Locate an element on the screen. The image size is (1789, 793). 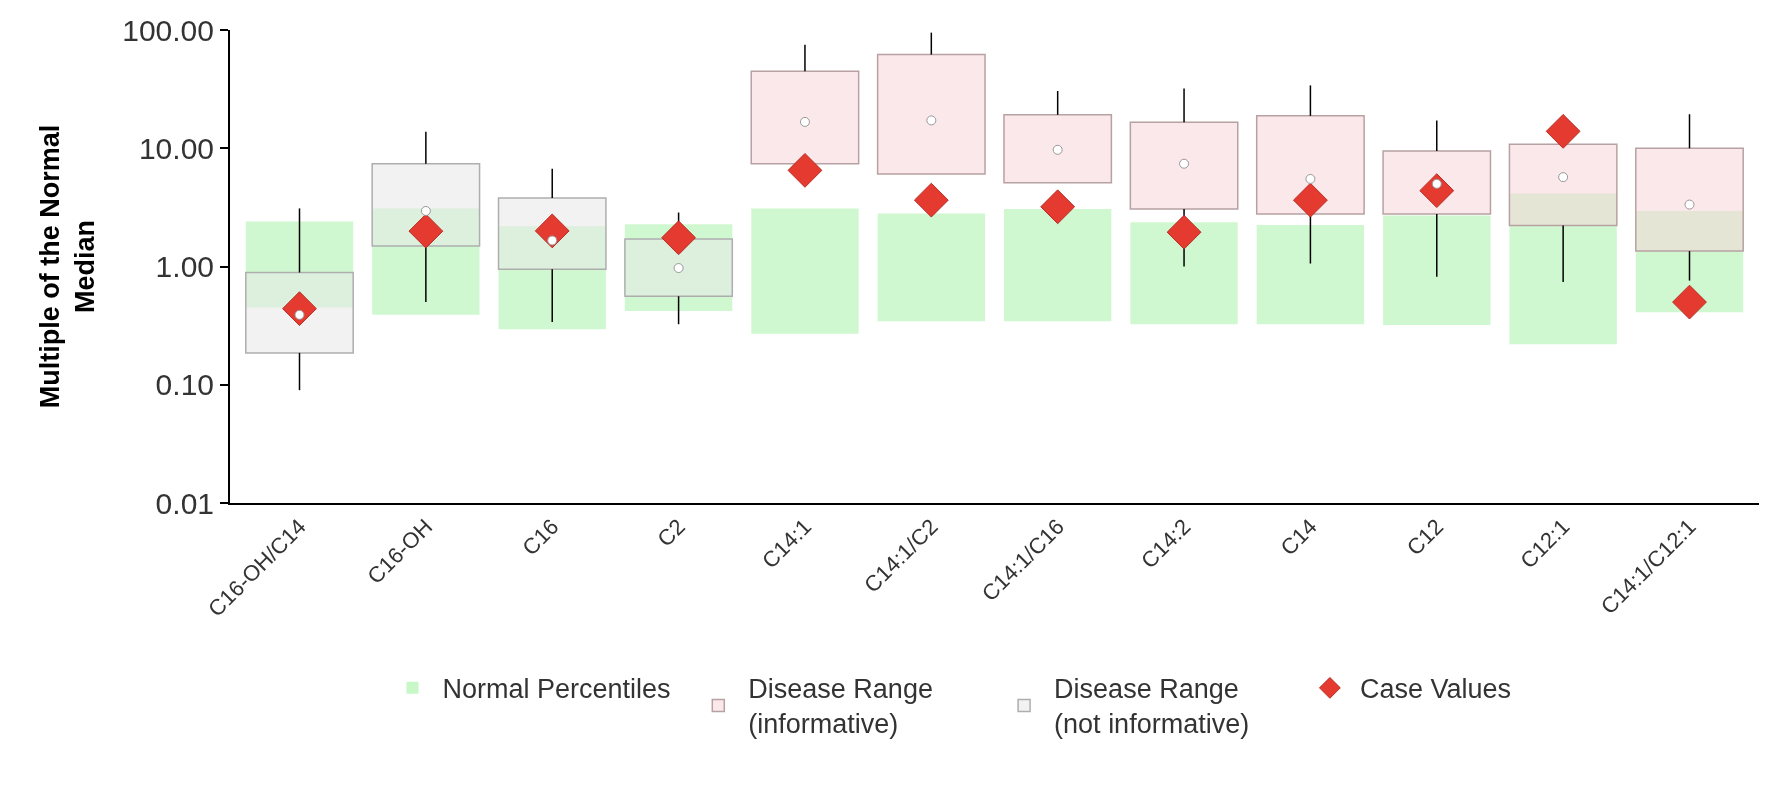
x-tick-label: C14 is located at coordinates (1298, 537).